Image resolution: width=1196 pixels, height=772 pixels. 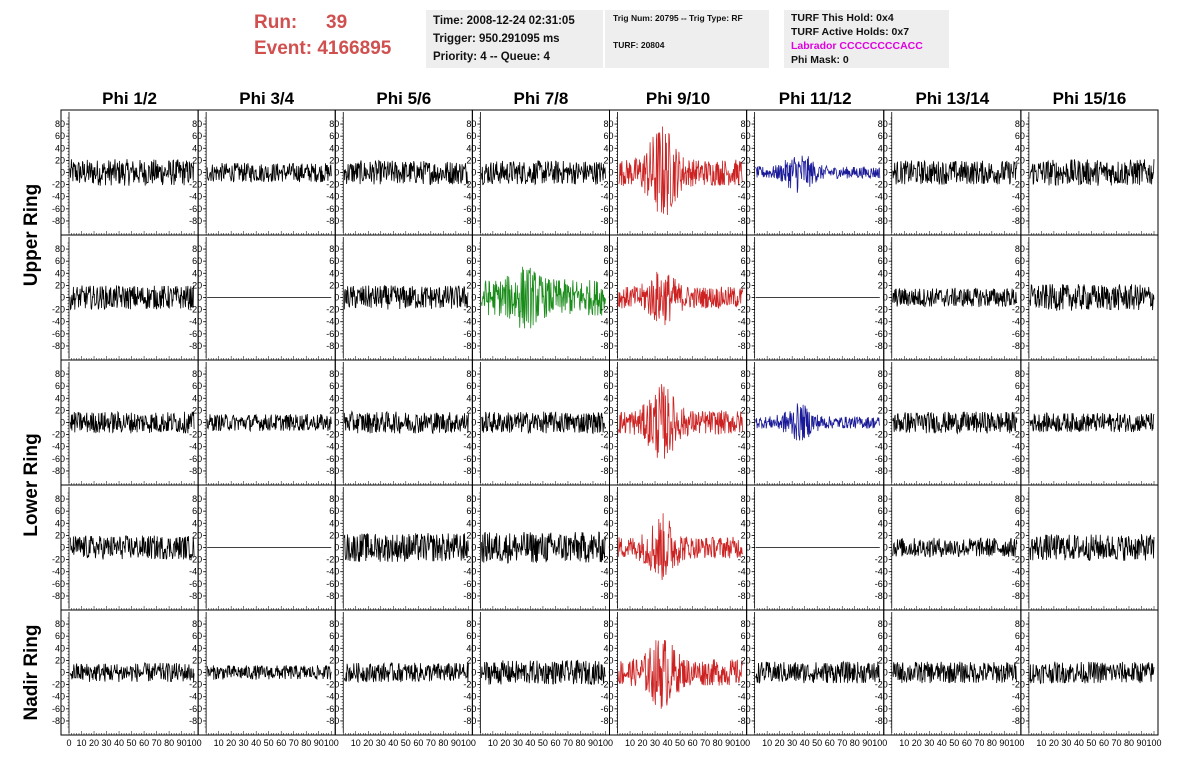 What do you see at coordinates (276, 22) in the screenshot?
I see `run-label: Run:` at bounding box center [276, 22].